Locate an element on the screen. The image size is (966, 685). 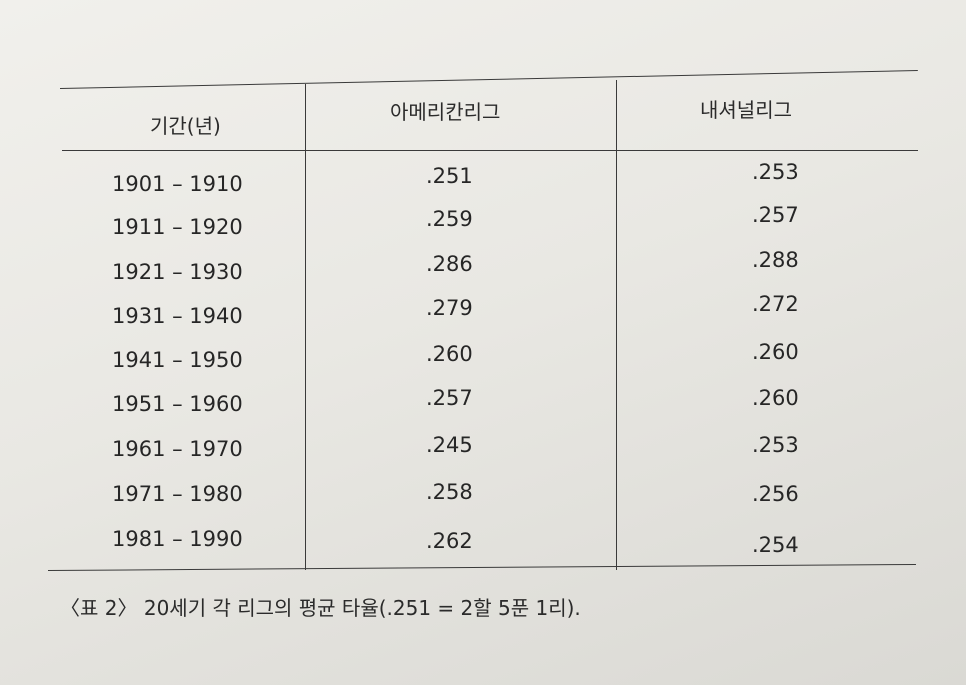
al-average-cell: .258 is located at coordinates (449, 492).